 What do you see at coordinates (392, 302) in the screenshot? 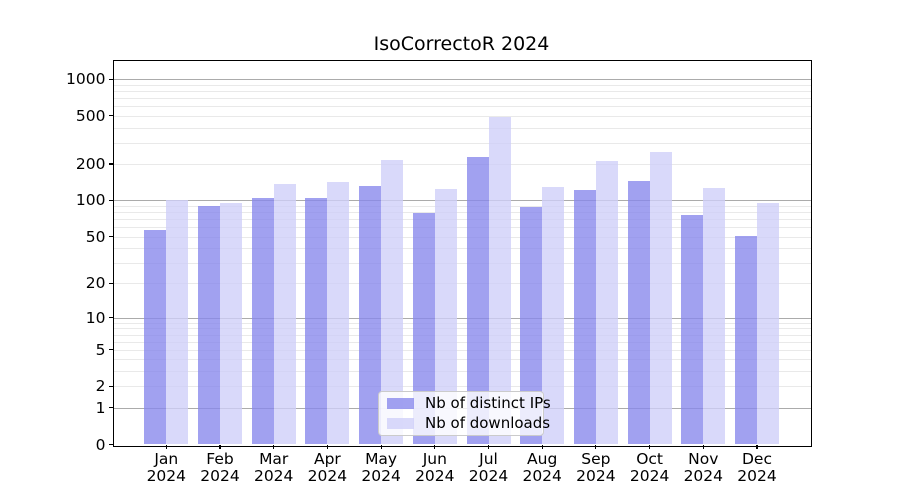
I see `bar-may-downloads` at bounding box center [392, 302].